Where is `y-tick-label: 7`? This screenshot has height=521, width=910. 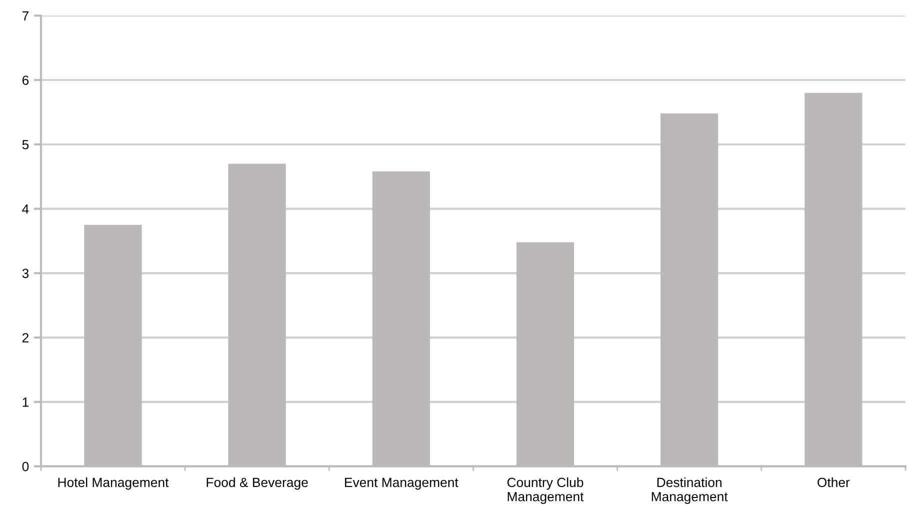
y-tick-label: 7 is located at coordinates (25, 15).